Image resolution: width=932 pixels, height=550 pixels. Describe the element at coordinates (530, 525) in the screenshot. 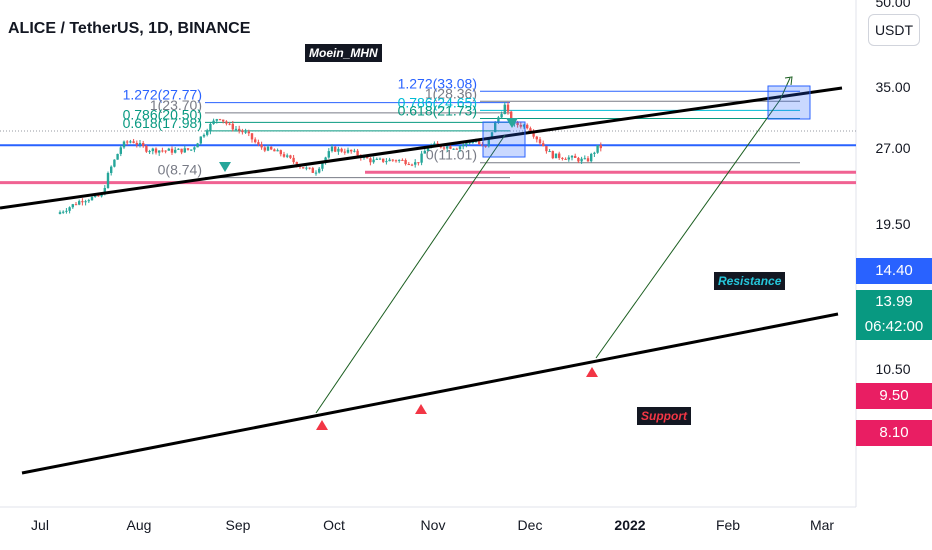

I see `x-tick-dec: Dec` at that location.